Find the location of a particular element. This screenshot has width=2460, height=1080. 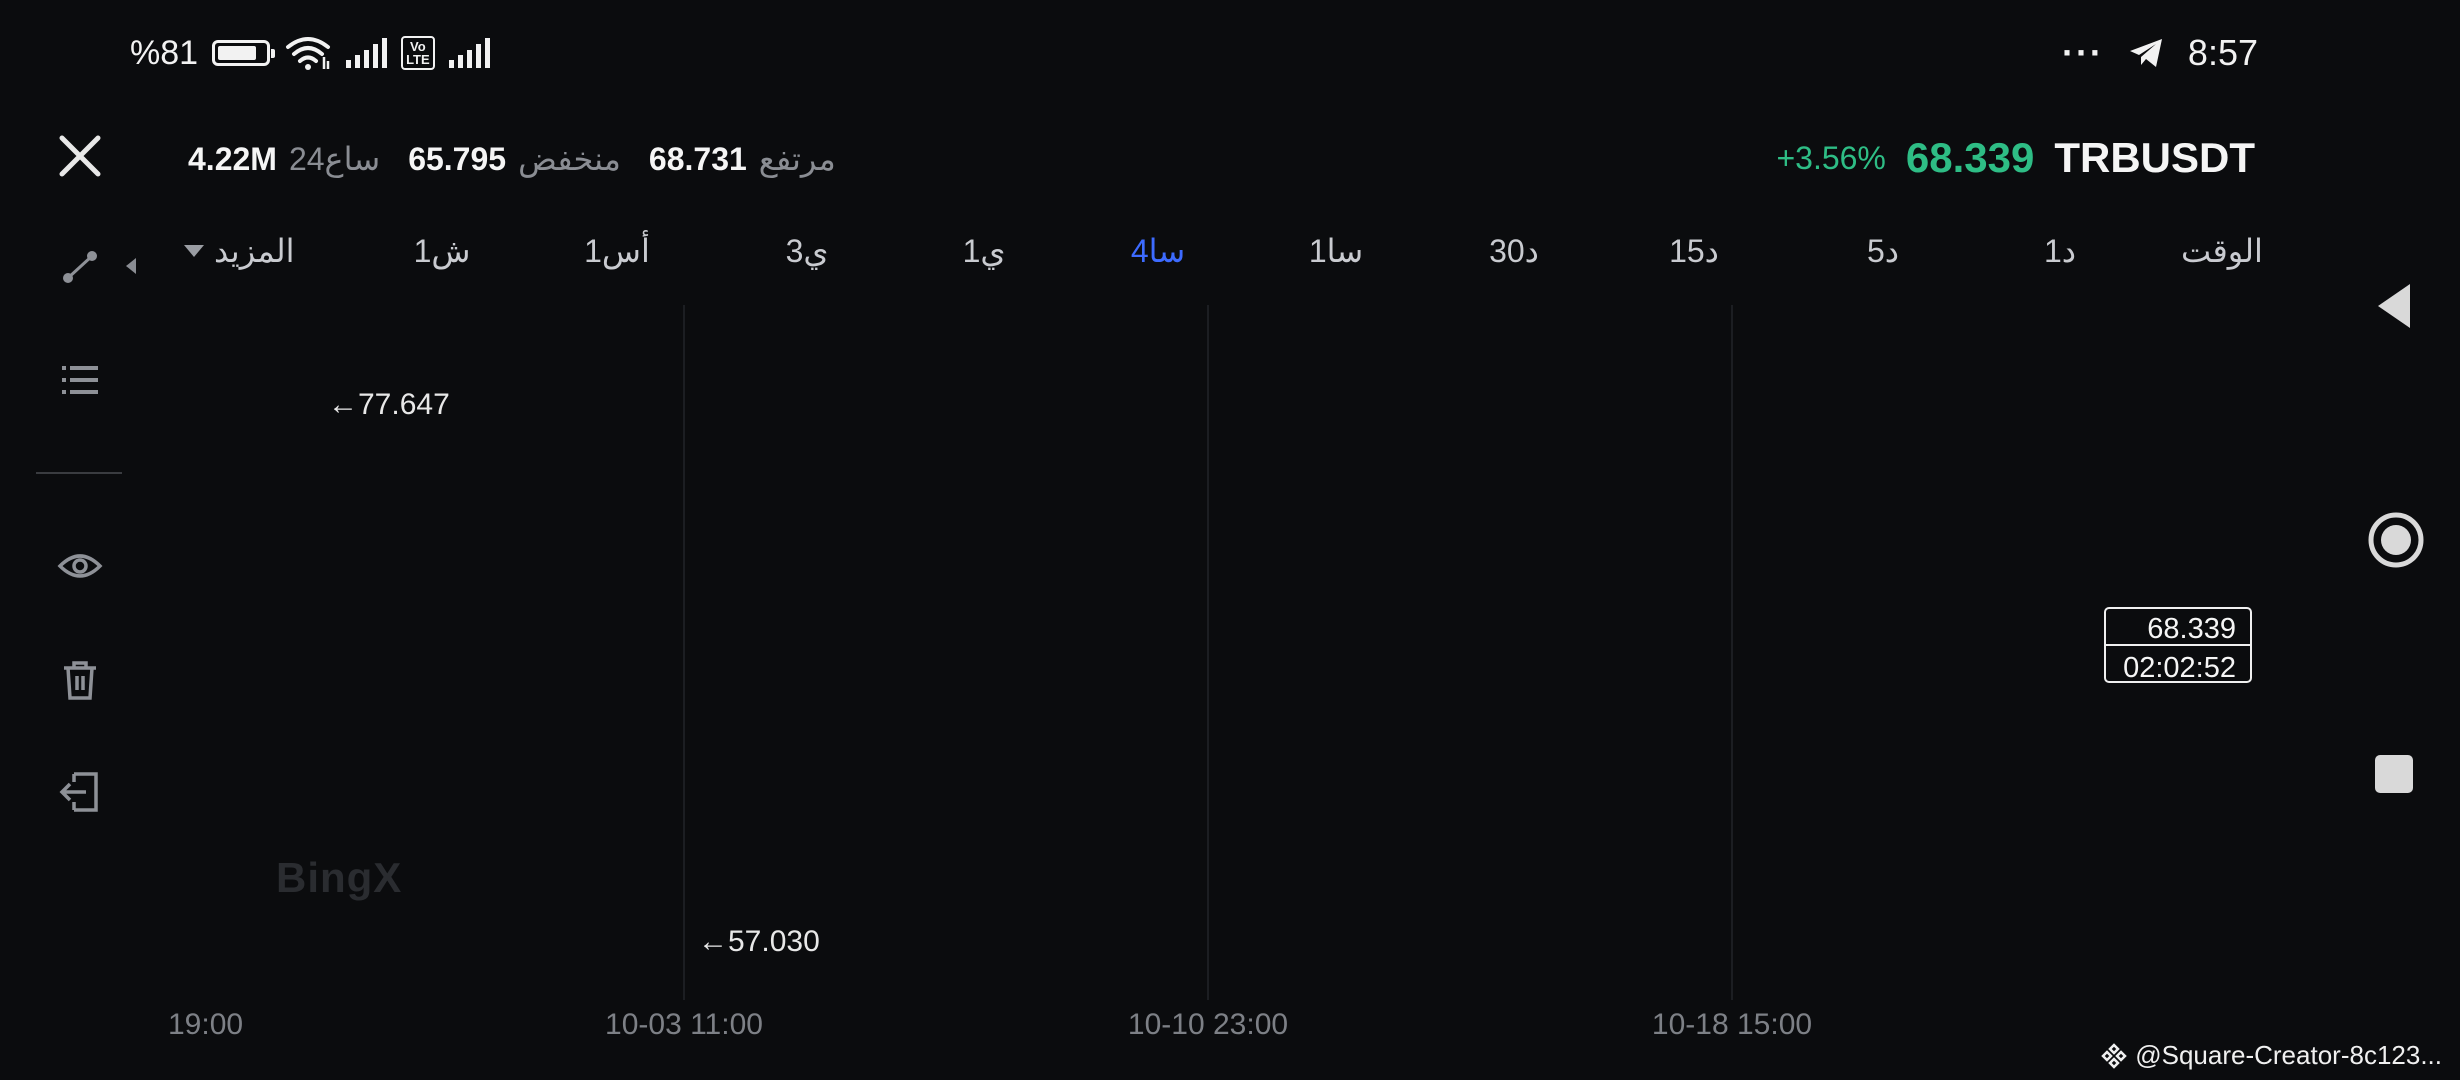

drawing-tool-icon is located at coordinates (80, 266).